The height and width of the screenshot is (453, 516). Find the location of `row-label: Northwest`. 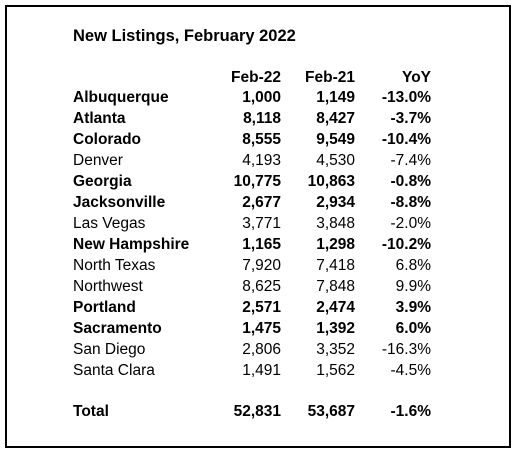

row-label: Northwest is located at coordinates (108, 286).